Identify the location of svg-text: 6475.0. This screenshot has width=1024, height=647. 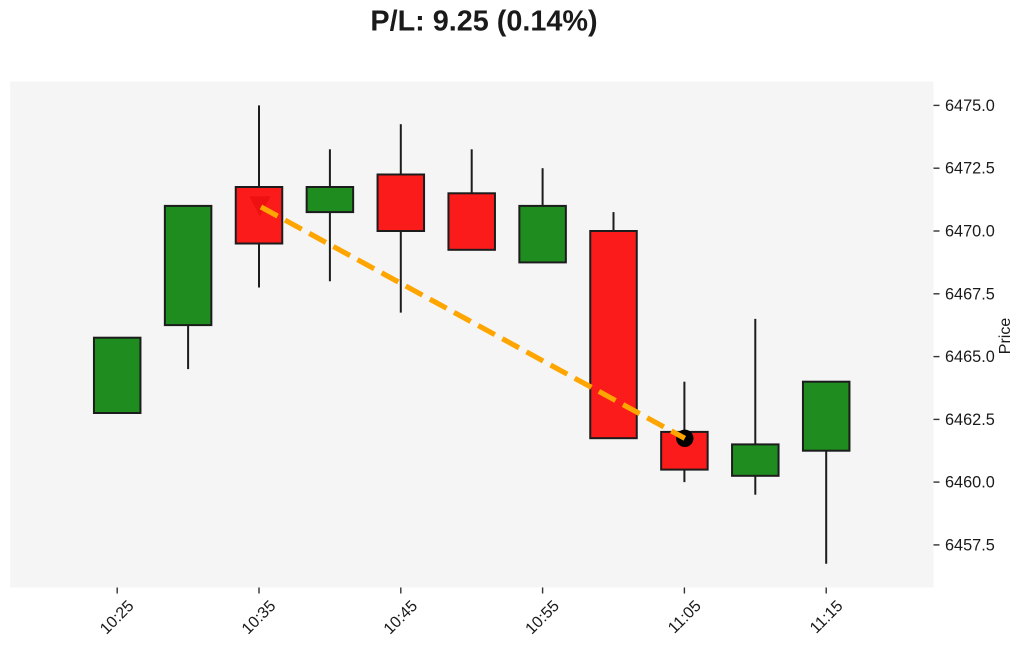
(970, 106).